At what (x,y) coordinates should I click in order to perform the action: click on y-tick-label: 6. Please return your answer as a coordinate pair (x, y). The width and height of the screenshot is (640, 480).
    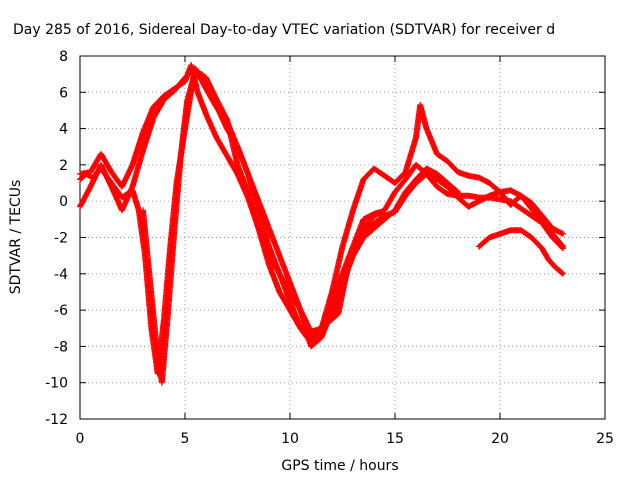
    Looking at the image, I should click on (63, 93).